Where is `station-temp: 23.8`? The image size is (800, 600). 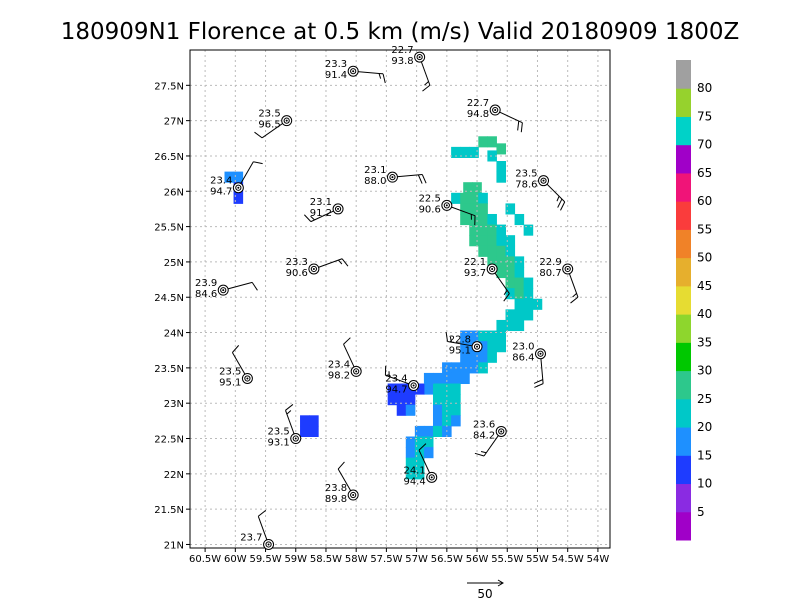 station-temp: 23.8 is located at coordinates (336, 488).